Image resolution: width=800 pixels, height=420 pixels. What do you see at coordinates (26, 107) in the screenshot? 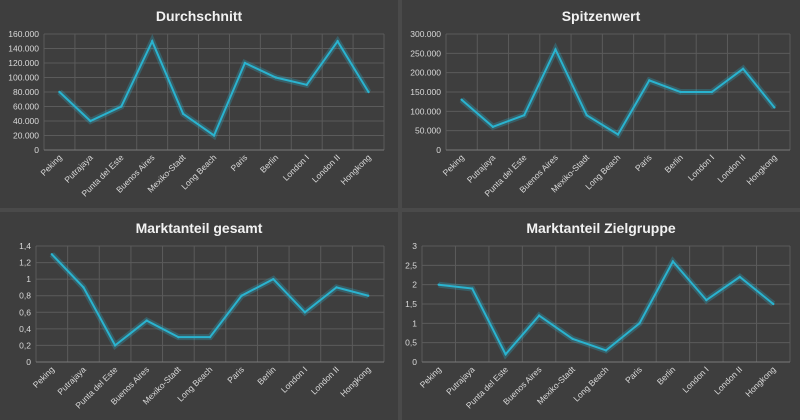
I see `y-tick-label: 60.000` at bounding box center [26, 107].